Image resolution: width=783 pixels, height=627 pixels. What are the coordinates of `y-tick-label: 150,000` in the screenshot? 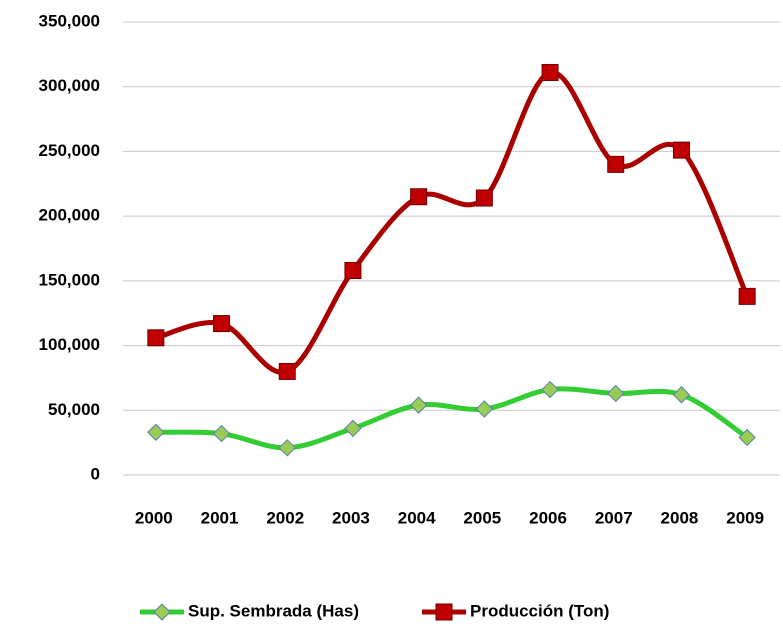 It's located at (69, 279).